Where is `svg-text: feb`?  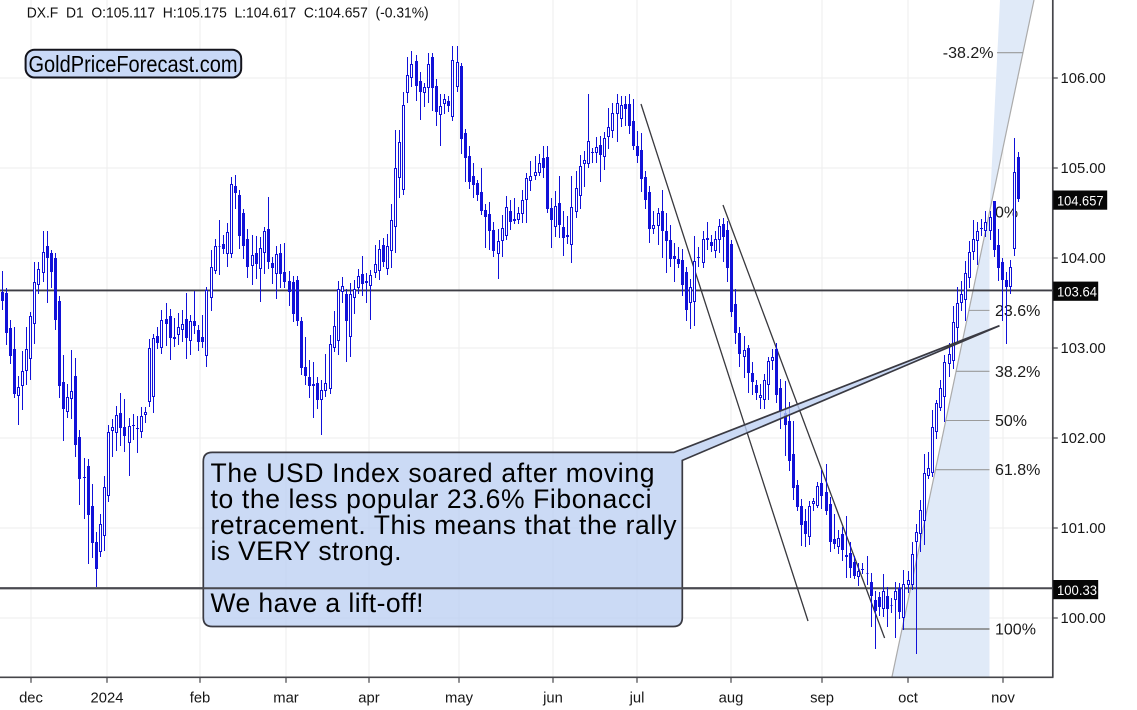
svg-text: feb is located at coordinates (200, 699).